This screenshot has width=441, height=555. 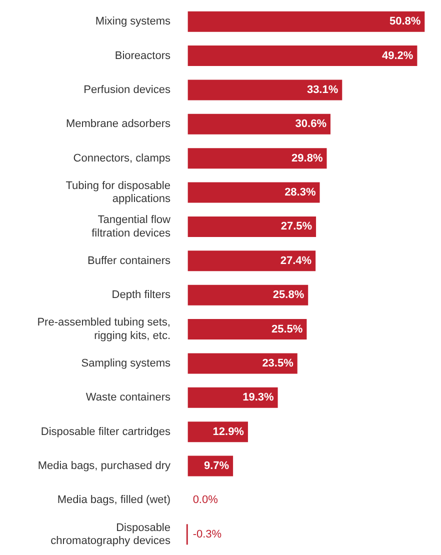 I want to click on y-tick-label: Connectors, clamps, so click(x=122, y=158).